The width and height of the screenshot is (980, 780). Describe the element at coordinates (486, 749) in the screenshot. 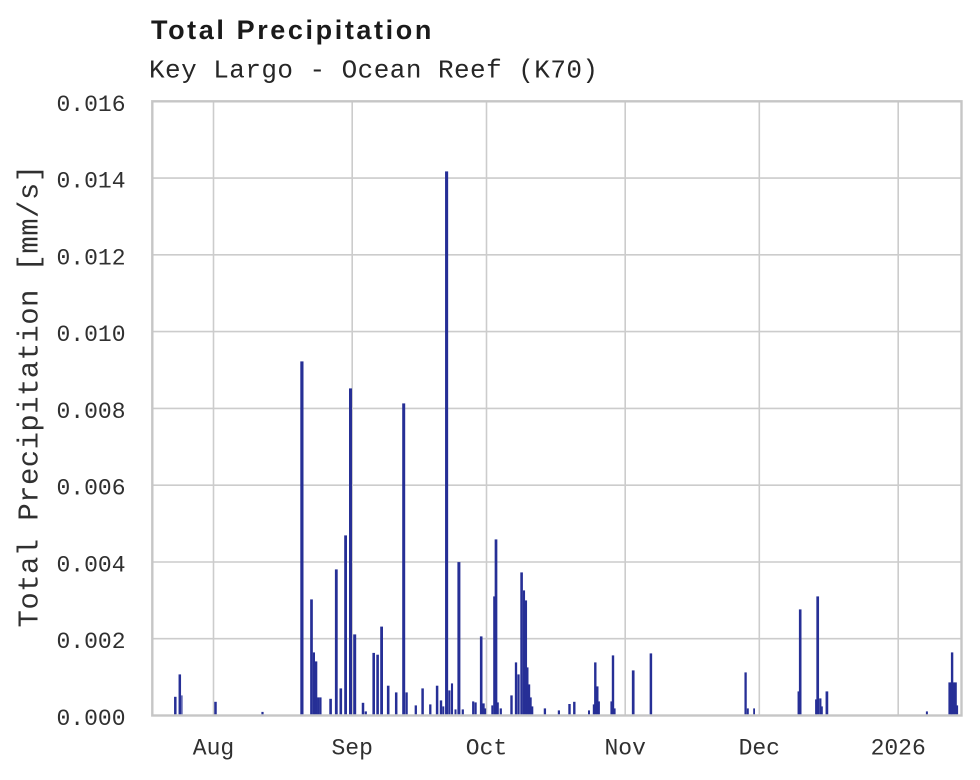

I see `svg-text: Oct` at that location.